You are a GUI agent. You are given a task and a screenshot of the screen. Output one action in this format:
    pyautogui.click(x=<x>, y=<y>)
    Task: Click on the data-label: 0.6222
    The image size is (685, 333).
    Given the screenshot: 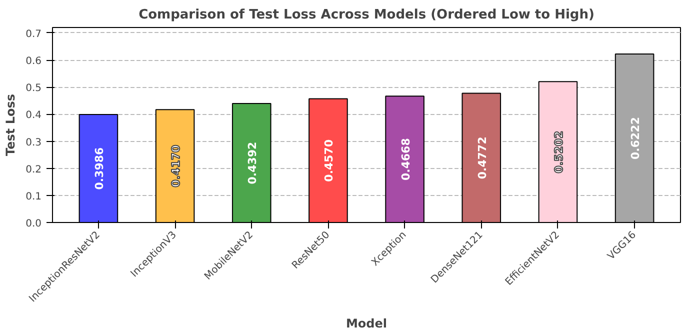 What is the action you would take?
    pyautogui.click(x=635, y=138)
    